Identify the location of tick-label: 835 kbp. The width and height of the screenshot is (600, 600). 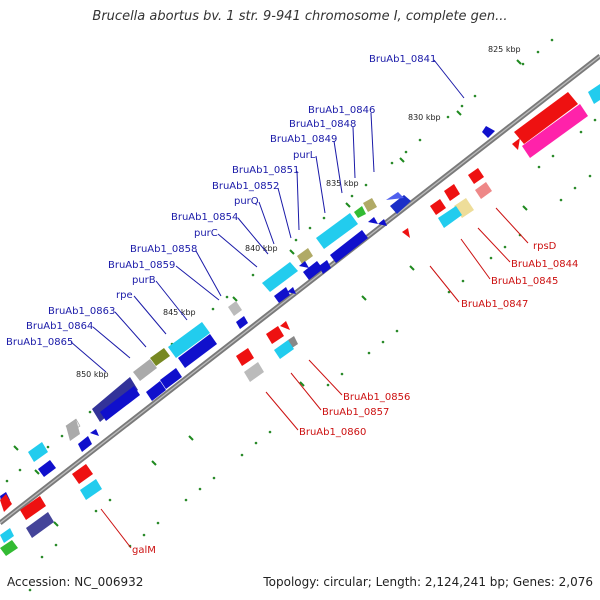
(342, 183).